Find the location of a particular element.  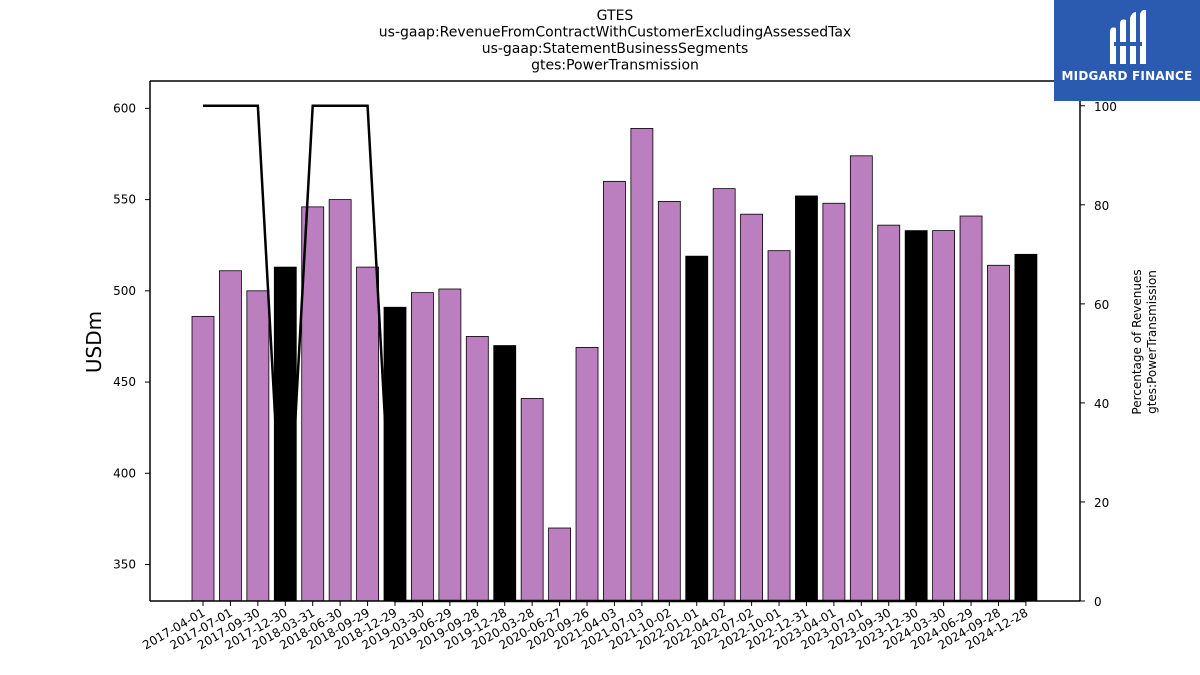

y-axis-right-ticks: 0 20 40 60 80 100 is located at coordinates (1098, 354).